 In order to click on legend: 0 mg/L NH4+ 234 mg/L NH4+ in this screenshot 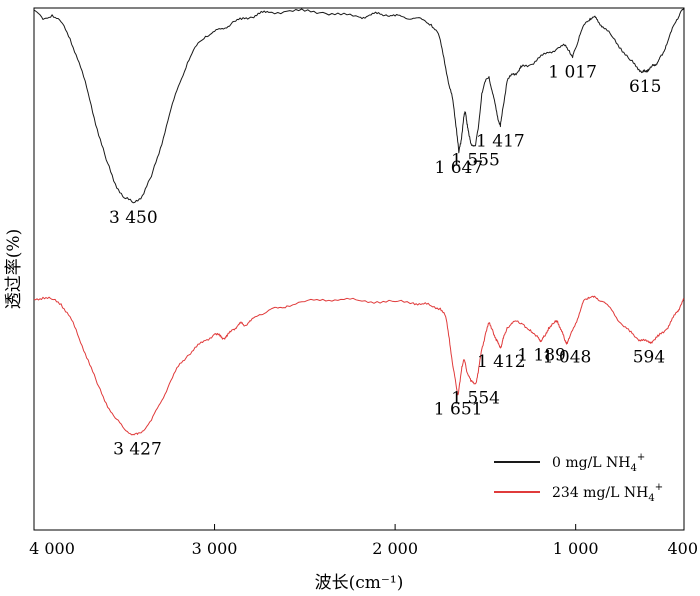, I will do `click(578, 478)`.